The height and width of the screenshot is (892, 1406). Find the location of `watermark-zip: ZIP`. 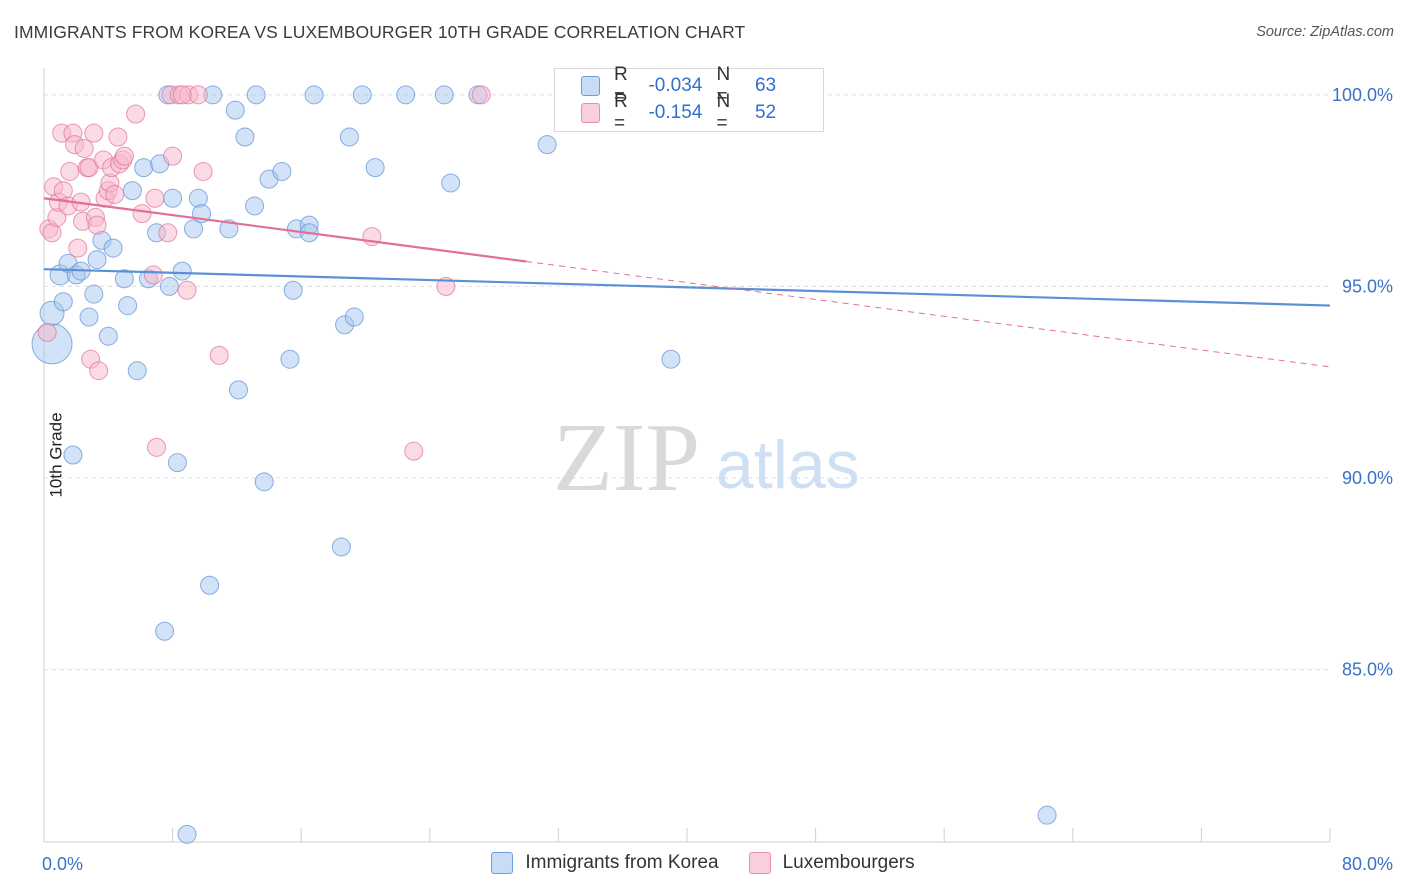

watermark-zip: ZIP is located at coordinates (626, 458).